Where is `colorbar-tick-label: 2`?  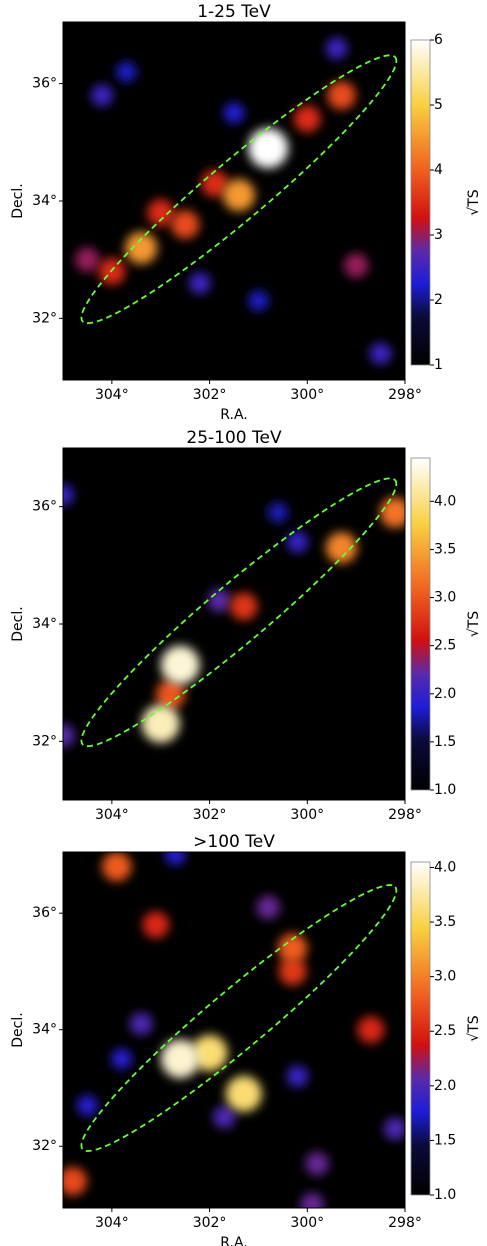 colorbar-tick-label: 2 is located at coordinates (438, 300).